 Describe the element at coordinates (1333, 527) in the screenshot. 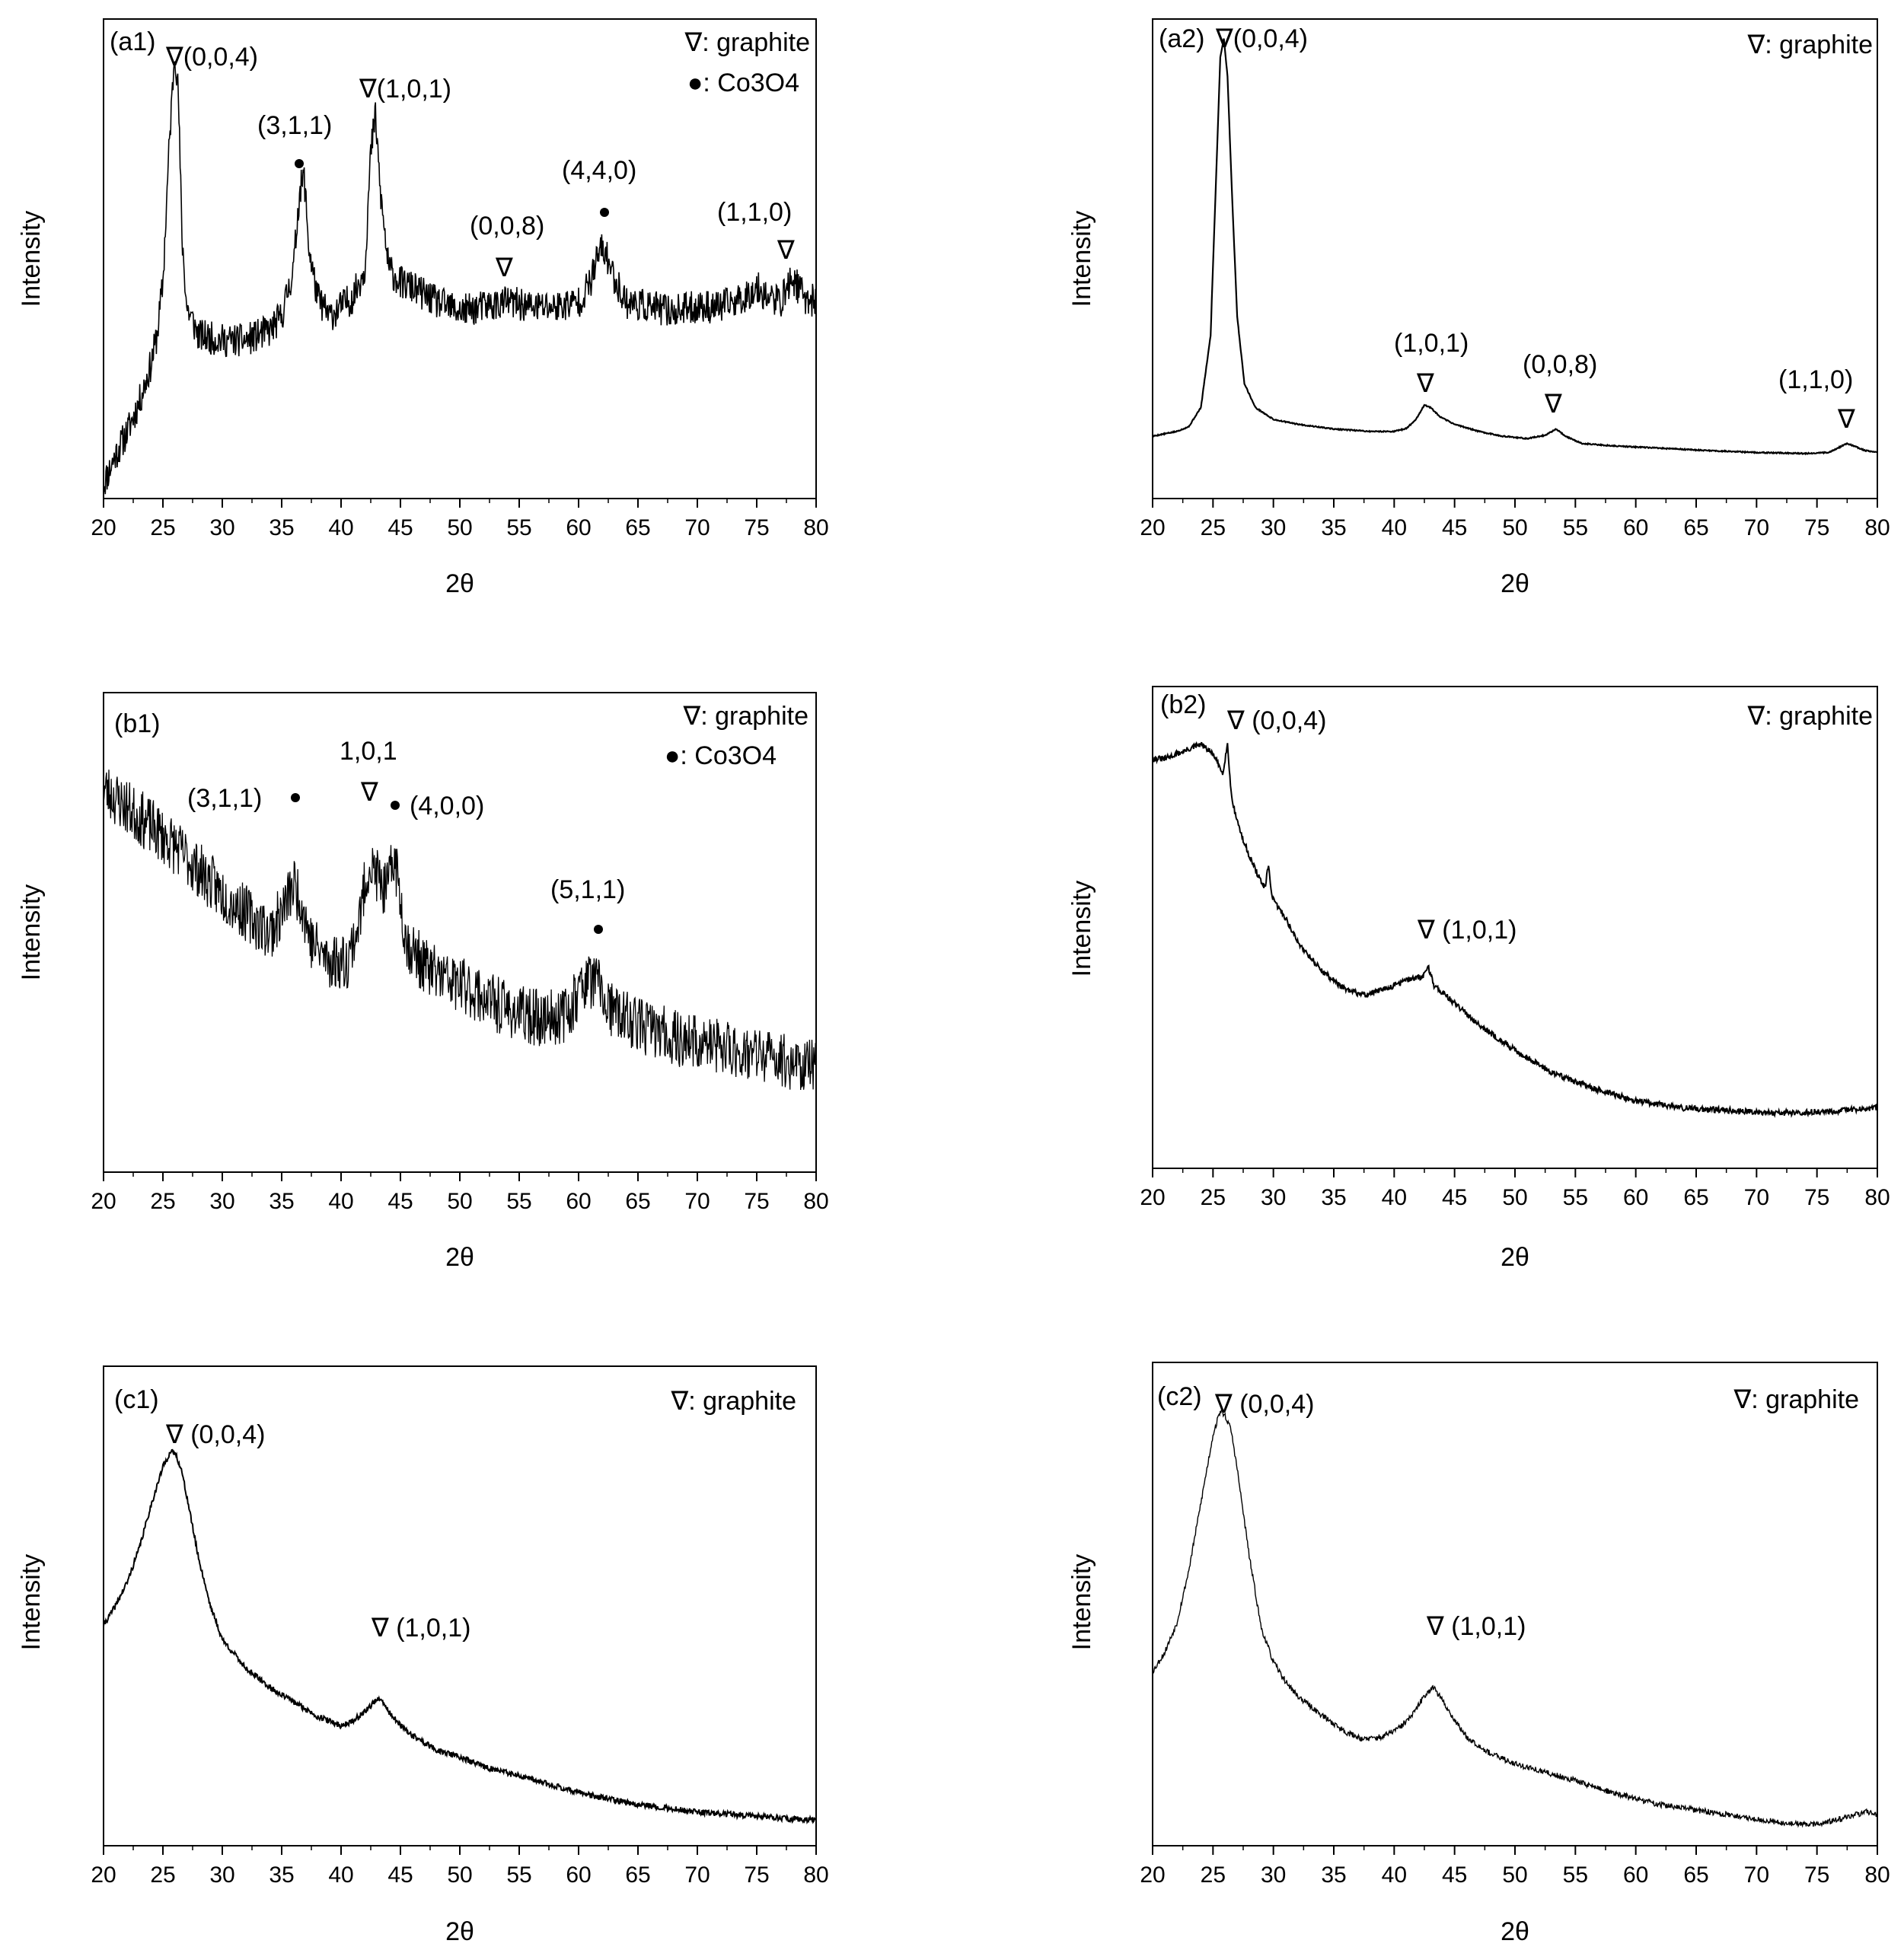

I see `x-tick-label-a2-35: 35` at that location.